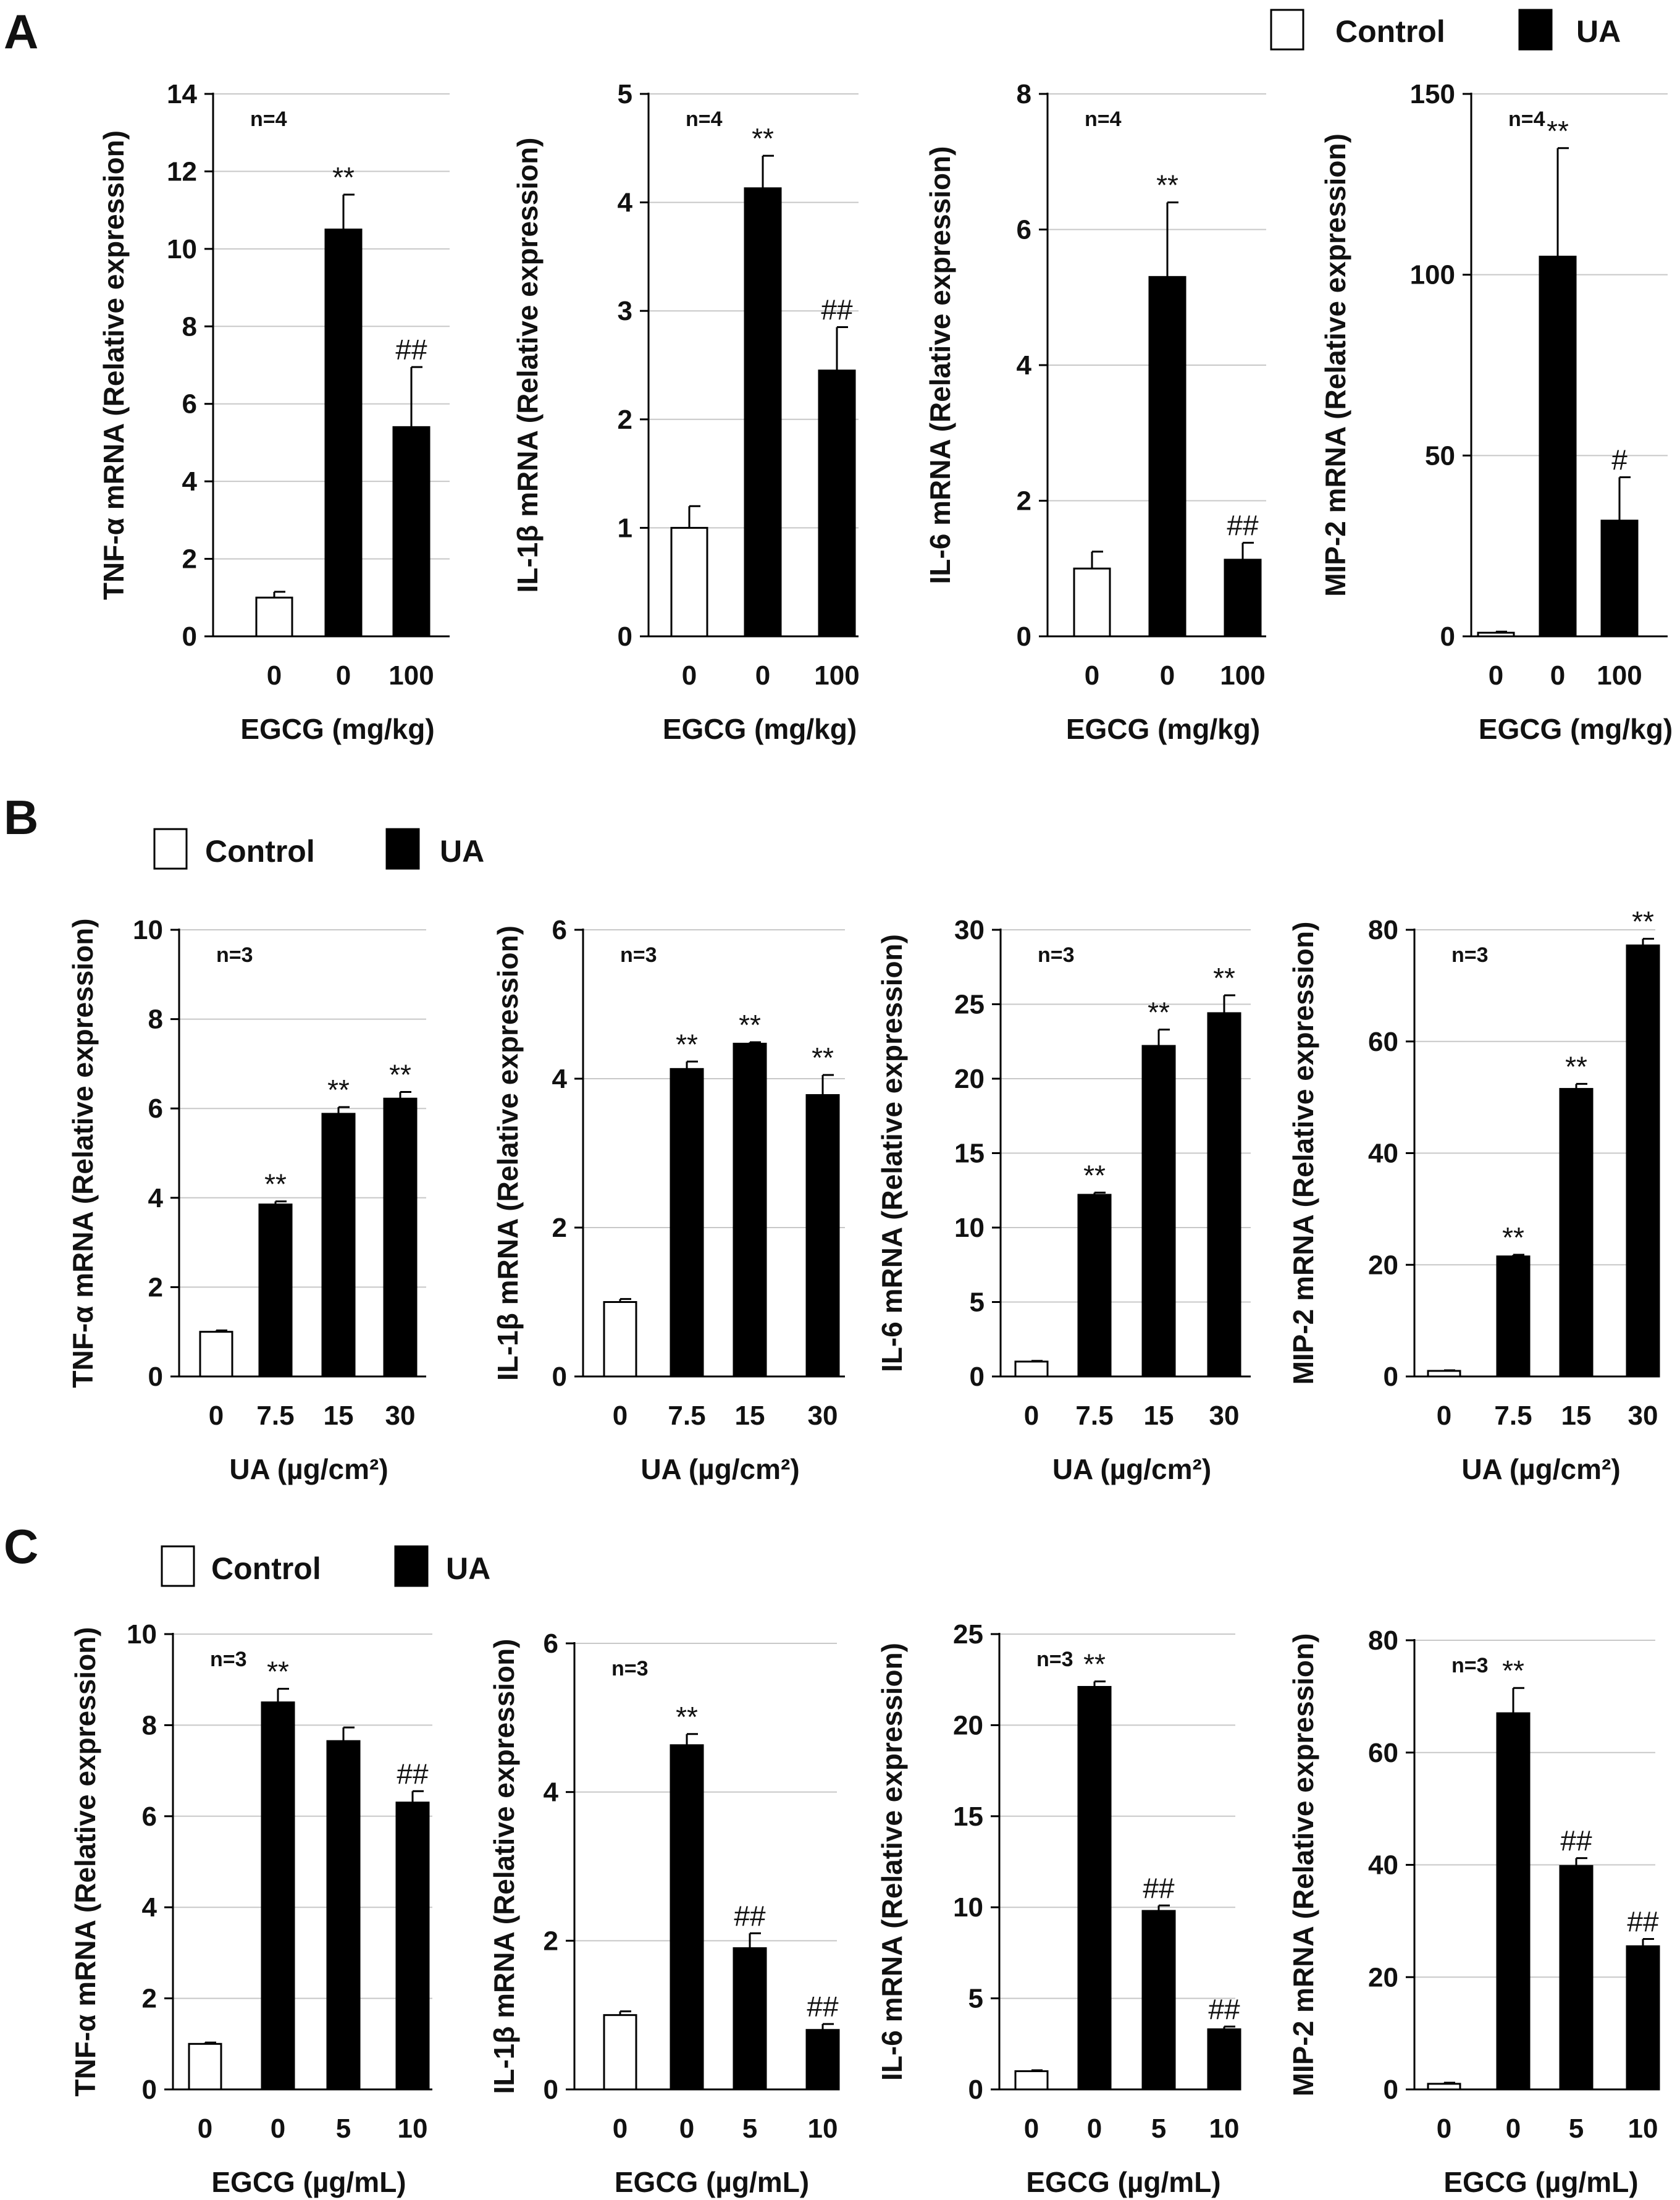 The height and width of the screenshot is (2200, 1680). Describe the element at coordinates (149, 1725) in the screenshot. I see `y-tick-label: 8` at that location.